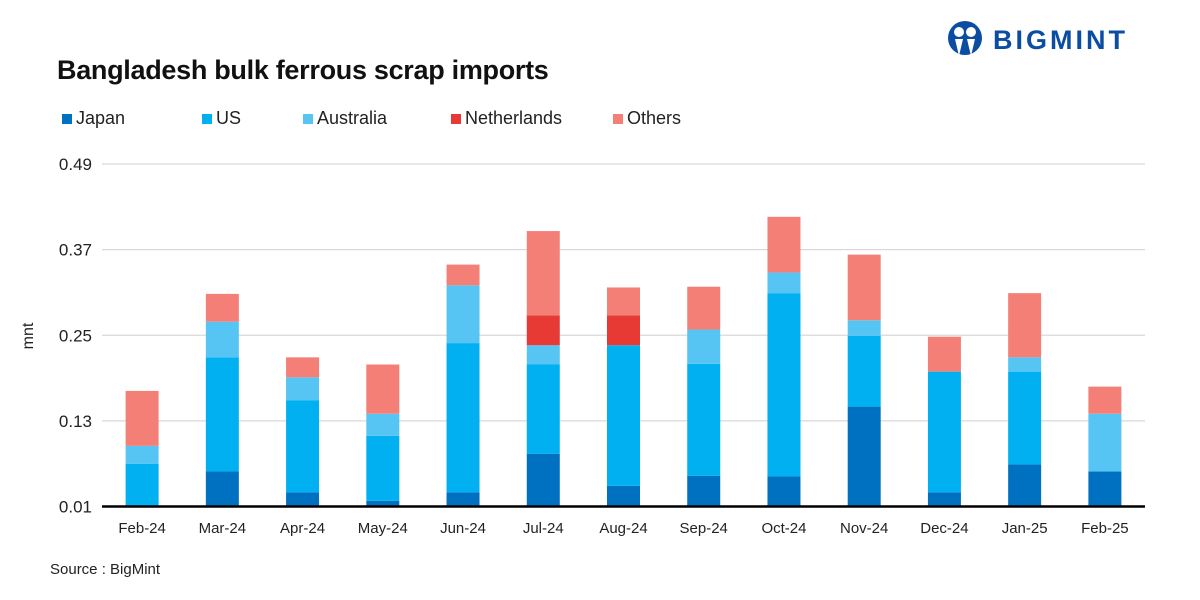 The height and width of the screenshot is (600, 1200). Describe the element at coordinates (229, 118) in the screenshot. I see `legend-label: US` at that location.